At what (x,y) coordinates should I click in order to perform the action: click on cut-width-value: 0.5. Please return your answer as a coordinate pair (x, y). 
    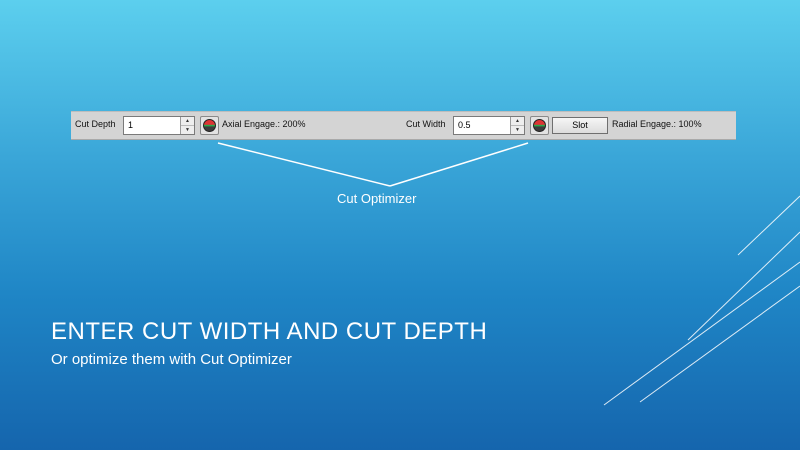
    Looking at the image, I should click on (464, 125).